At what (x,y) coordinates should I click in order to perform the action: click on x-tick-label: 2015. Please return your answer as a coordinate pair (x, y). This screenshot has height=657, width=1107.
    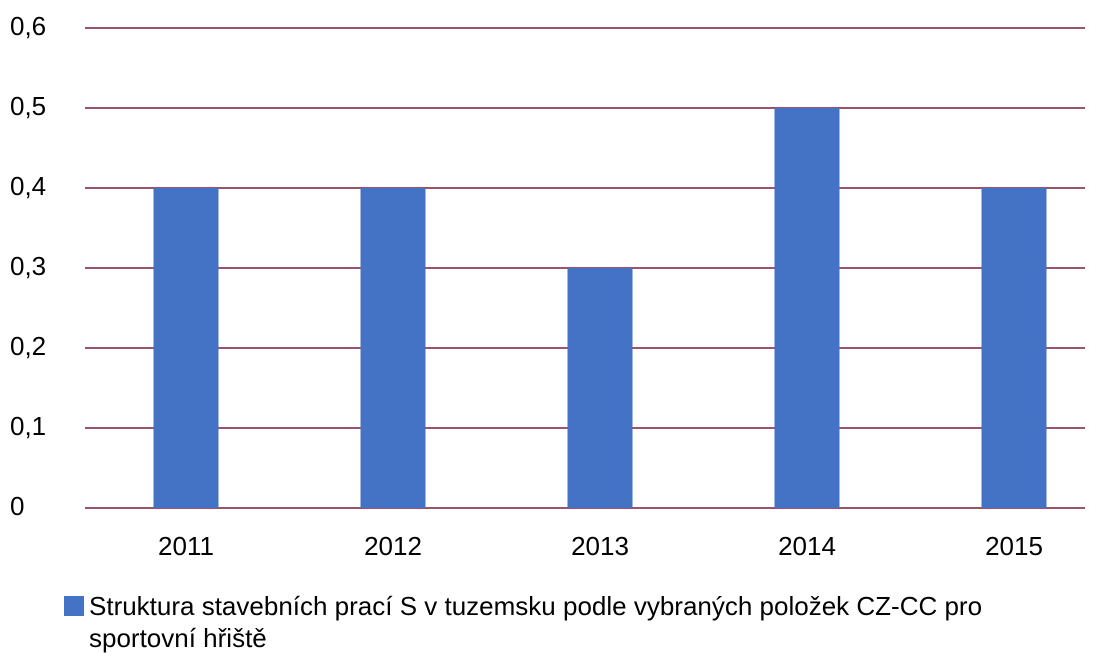
    Looking at the image, I should click on (1014, 546).